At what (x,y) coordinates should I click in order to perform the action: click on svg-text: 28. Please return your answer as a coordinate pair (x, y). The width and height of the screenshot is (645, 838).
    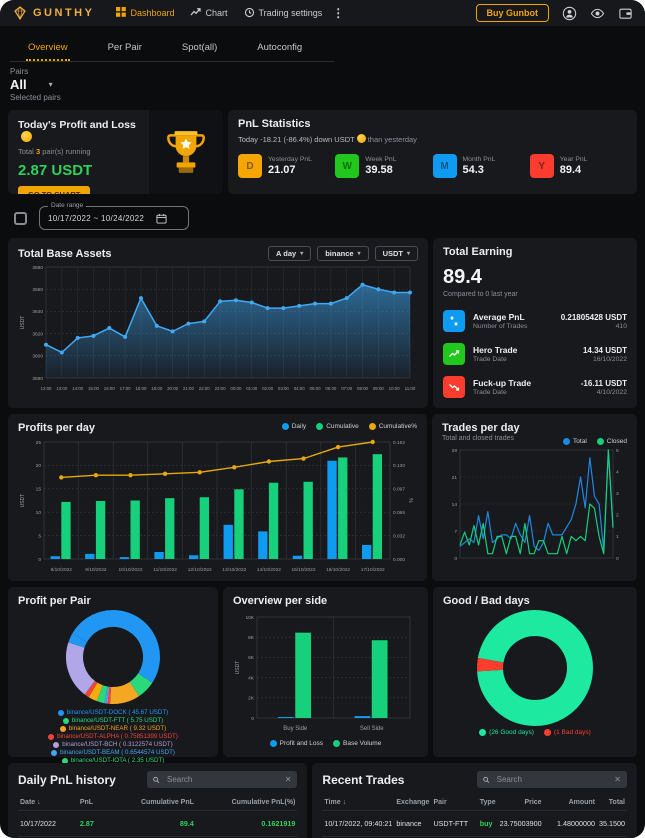
    Looking at the image, I should click on (455, 451).